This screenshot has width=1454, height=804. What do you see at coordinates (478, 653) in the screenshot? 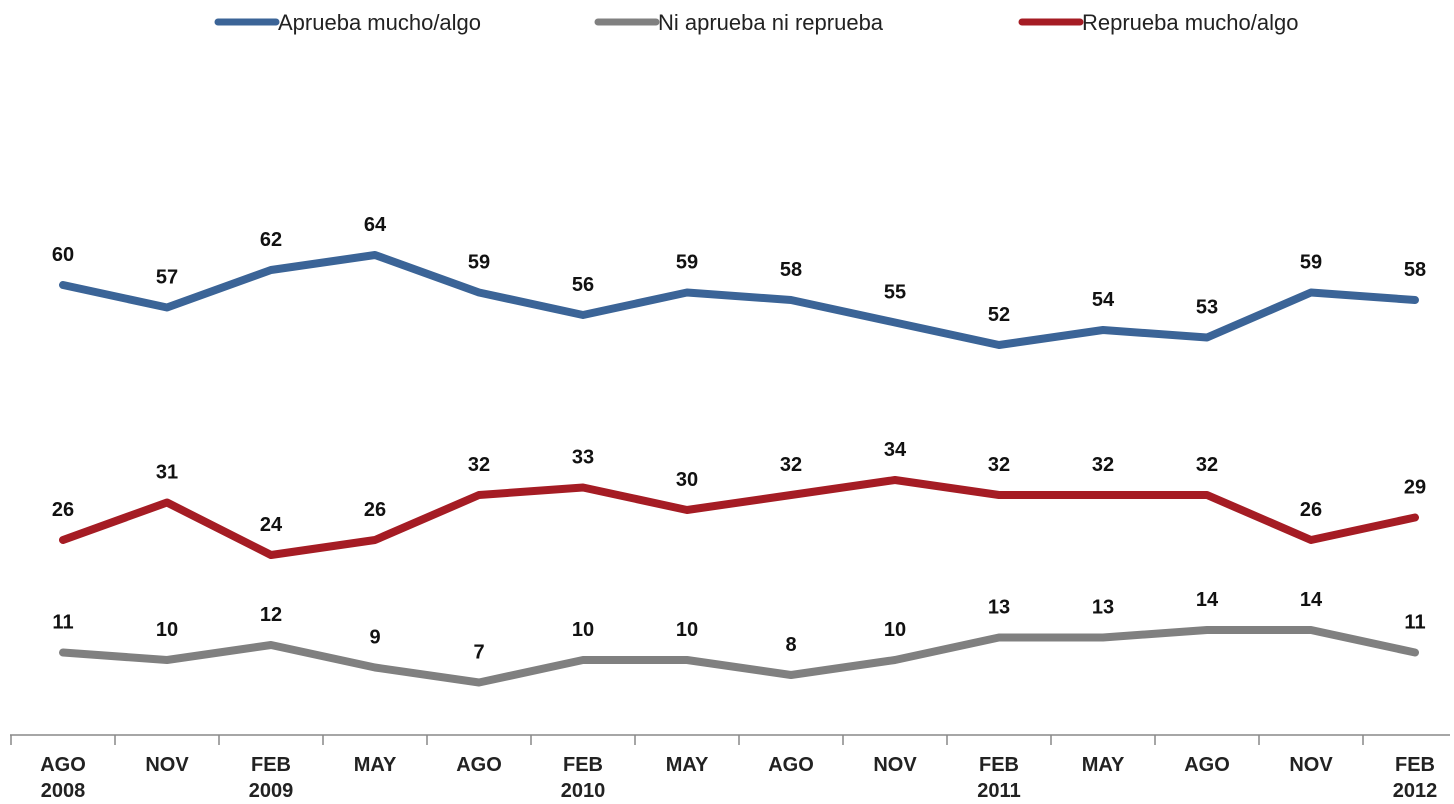
I see `data-label: 7` at bounding box center [478, 653].